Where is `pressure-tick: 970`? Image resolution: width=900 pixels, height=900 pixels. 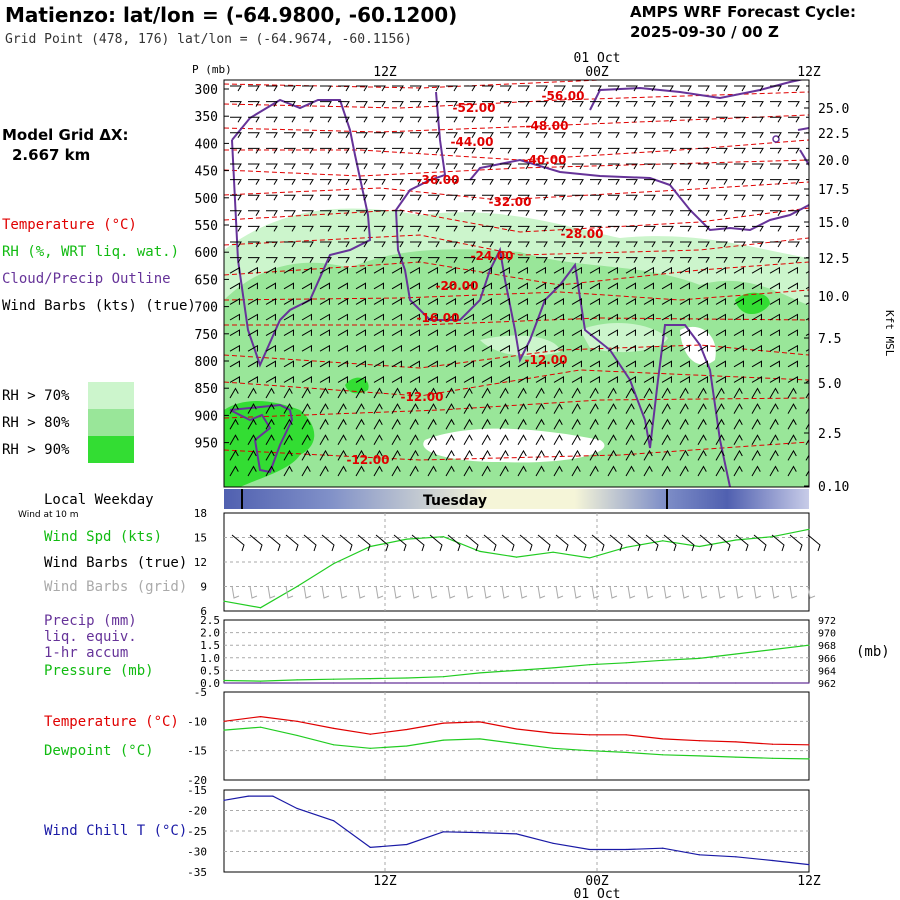
pressure-tick: 970 is located at coordinates (827, 634).